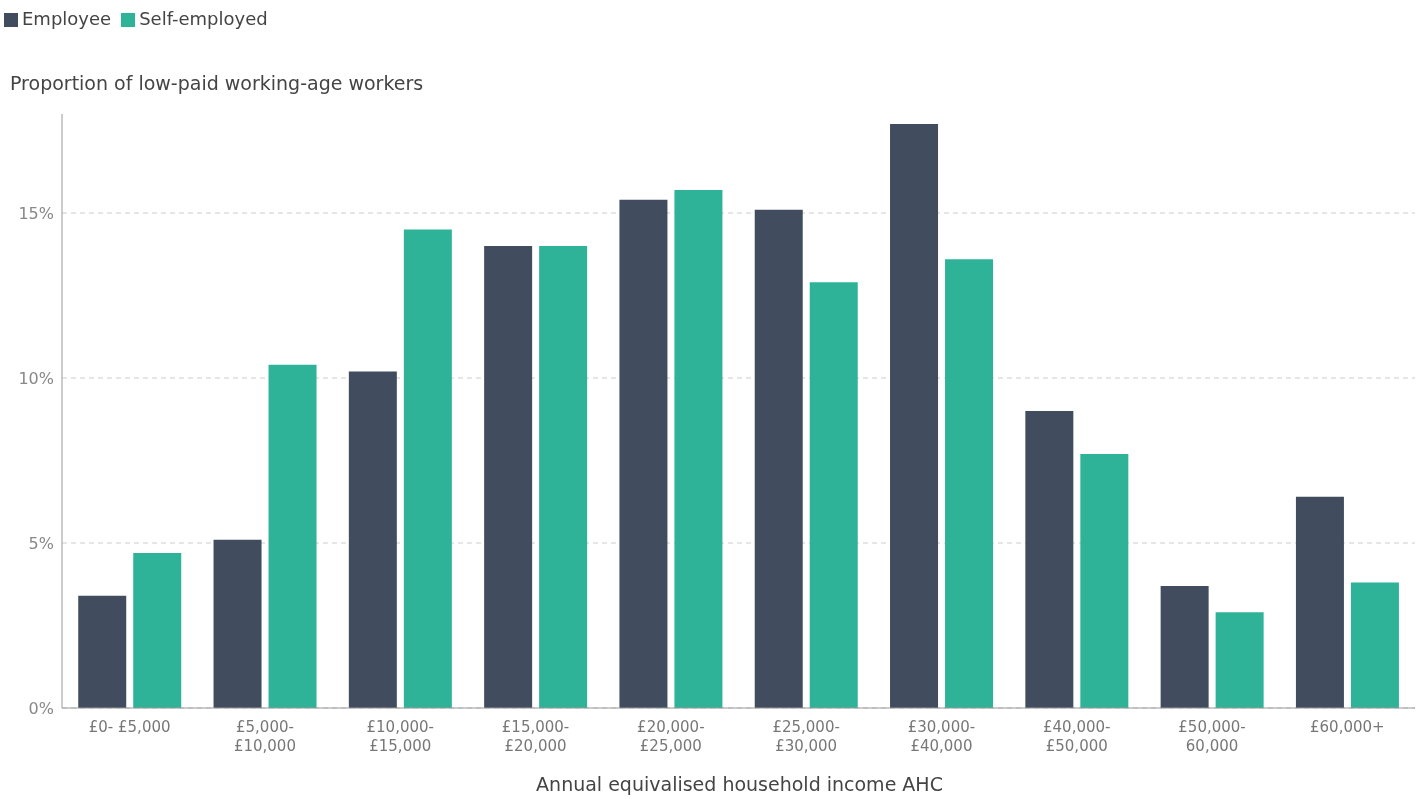 Image resolution: width=1421 pixels, height=799 pixels. What do you see at coordinates (1347, 727) in the screenshot?
I see `x-tick-label: £60,000+` at bounding box center [1347, 727].